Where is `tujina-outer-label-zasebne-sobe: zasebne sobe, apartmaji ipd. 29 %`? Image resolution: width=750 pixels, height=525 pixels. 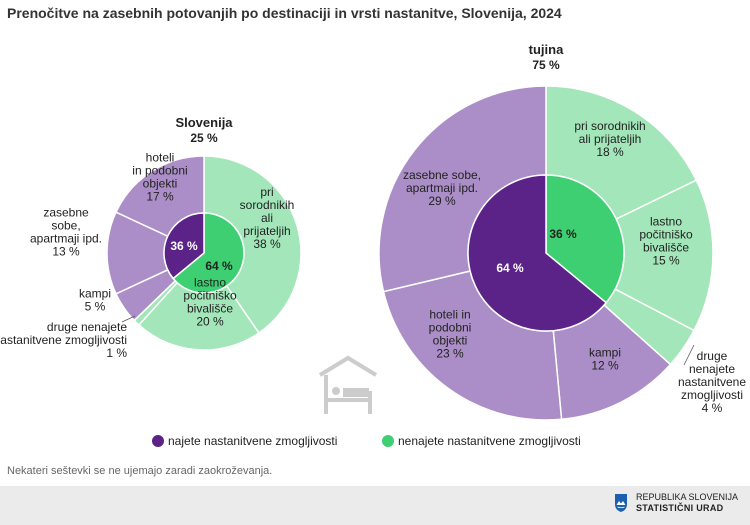 tujina-outer-label-zasebne-sobe: zasebne sobe, apartmaji ipd. 29 % is located at coordinates (442, 188).